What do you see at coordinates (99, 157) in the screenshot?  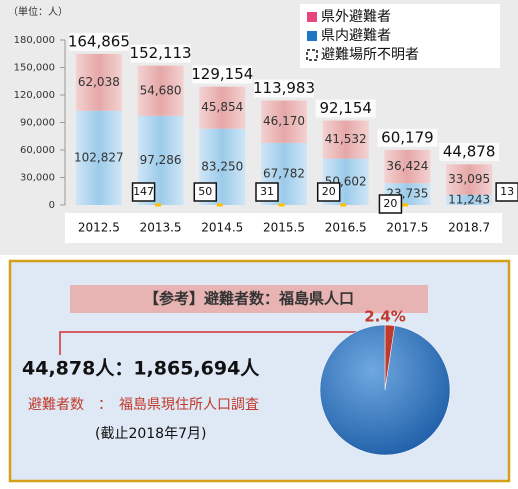 I see `data-label: 102,827` at bounding box center [99, 157].